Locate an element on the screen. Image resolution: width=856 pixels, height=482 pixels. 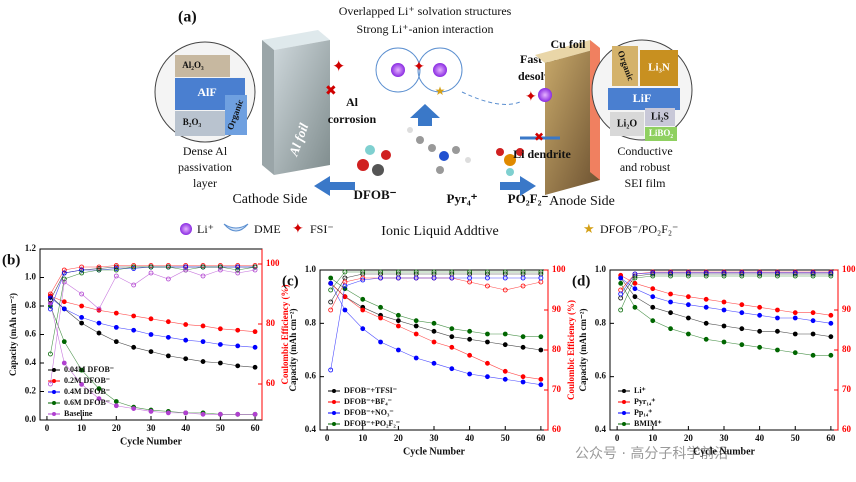
solvation-text: Strong Li⁺-anion interaction is located at coordinates (425, 29).